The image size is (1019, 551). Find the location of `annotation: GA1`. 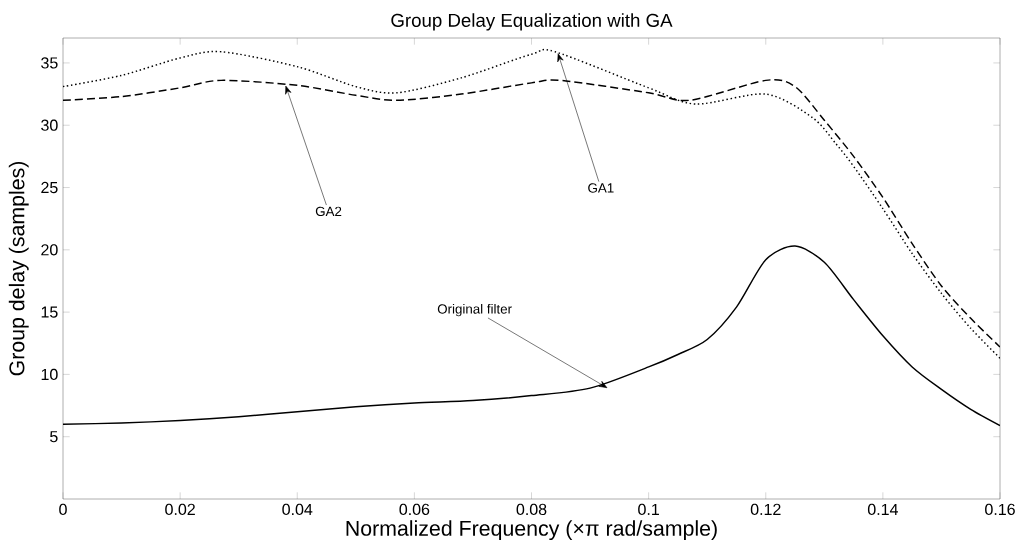

annotation: GA1 is located at coordinates (601, 188).